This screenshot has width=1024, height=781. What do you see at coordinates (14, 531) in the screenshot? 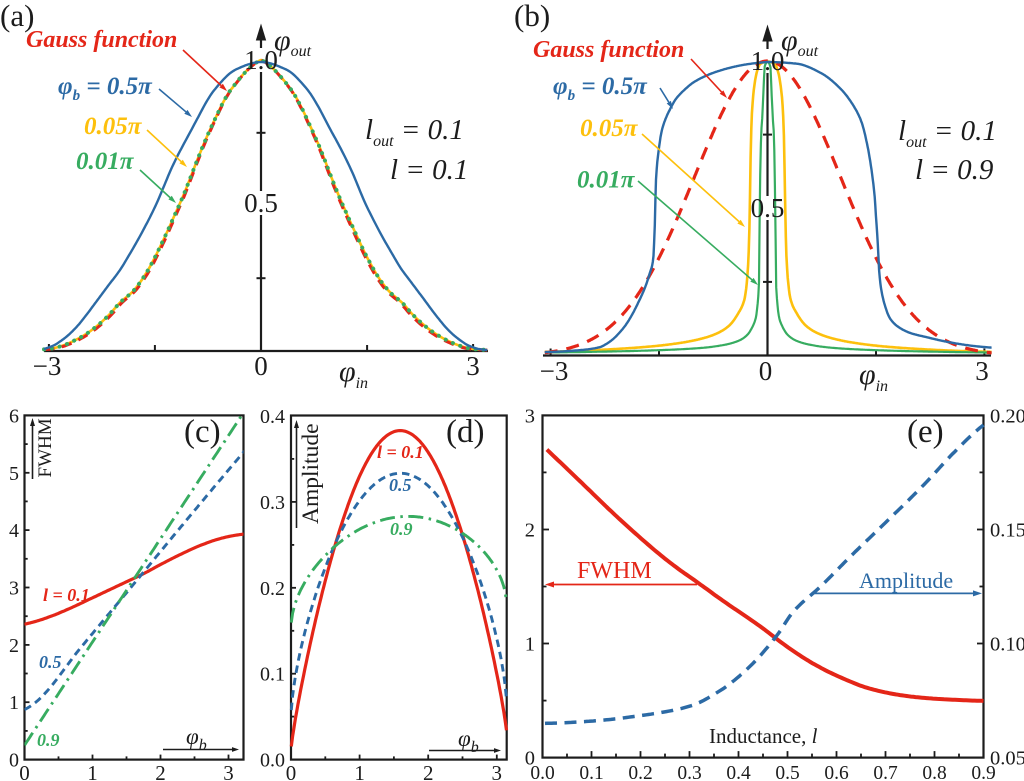
I see `svg-text: 4` at bounding box center [14, 531].